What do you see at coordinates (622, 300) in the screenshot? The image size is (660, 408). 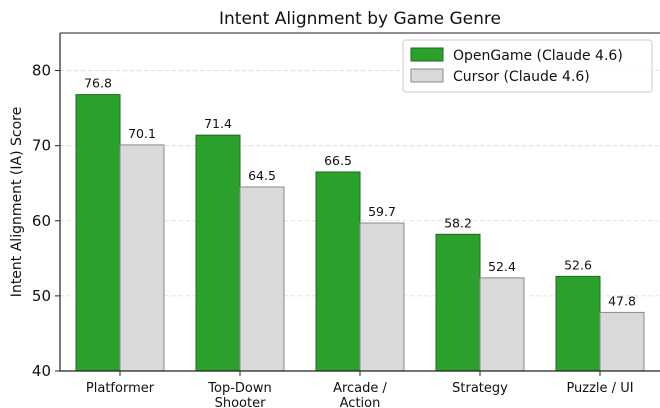 I see `data-label: 47.8` at bounding box center [622, 300].